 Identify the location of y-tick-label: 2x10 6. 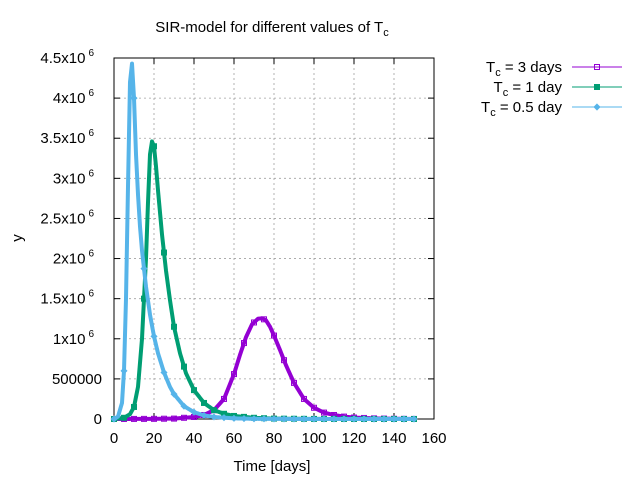
(74, 258).